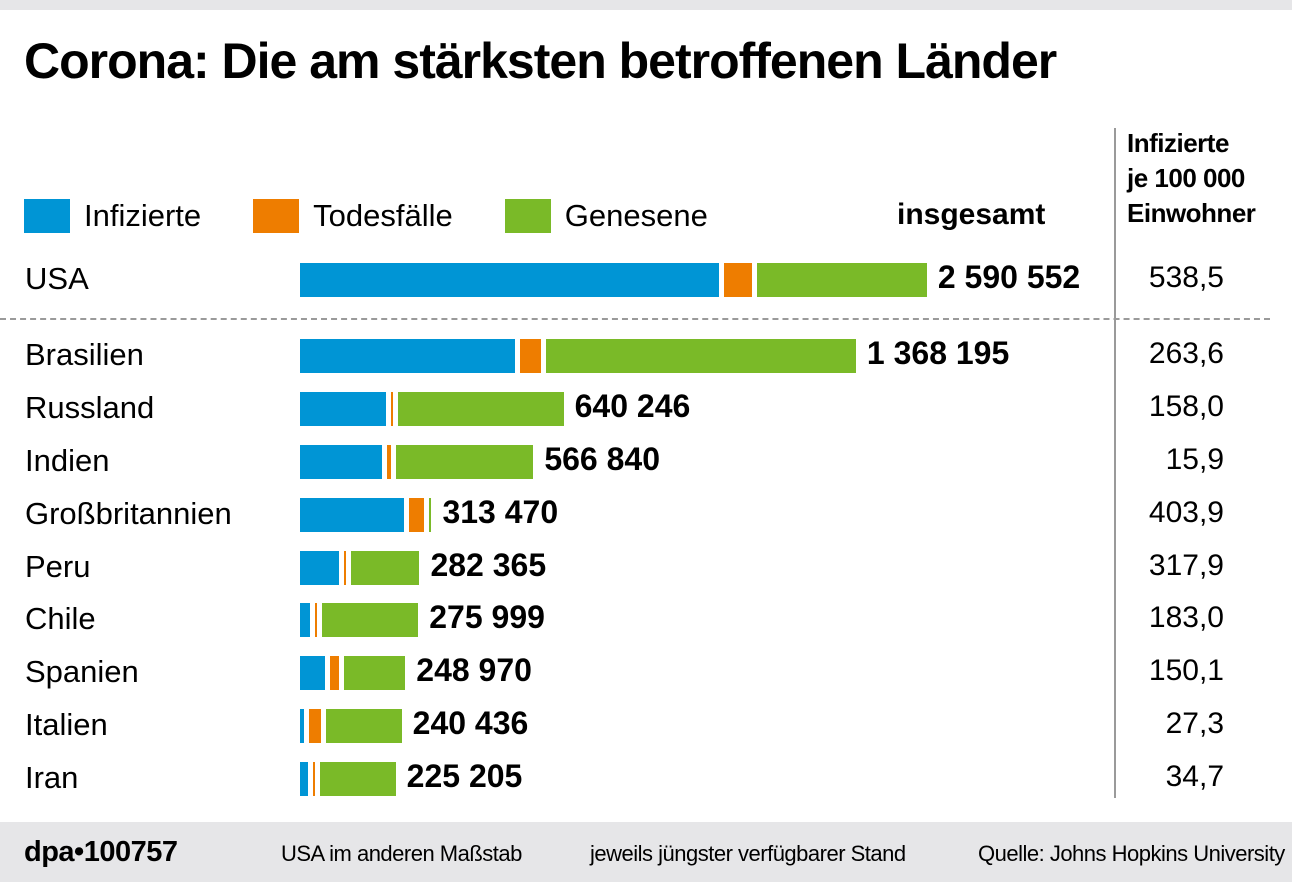  I want to click on legend-item-recovered: Genesene, so click(606, 216).